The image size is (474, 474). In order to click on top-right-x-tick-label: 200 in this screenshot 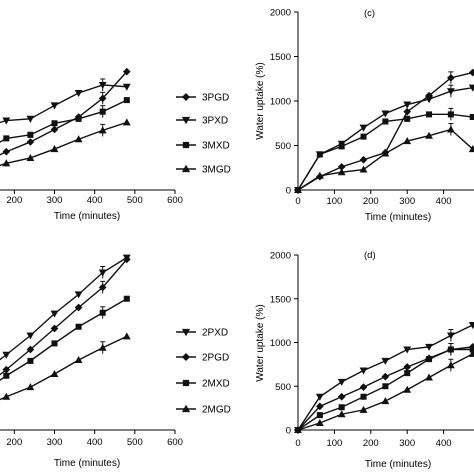, I will do `click(371, 201)`.